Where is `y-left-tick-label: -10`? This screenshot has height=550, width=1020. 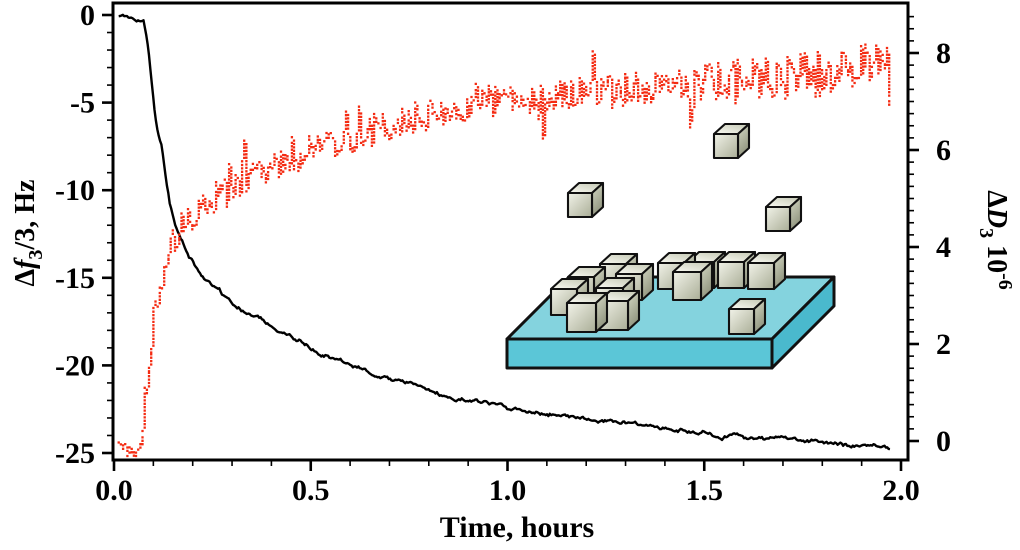 y-left-tick-label: -10 is located at coordinates (75, 190).